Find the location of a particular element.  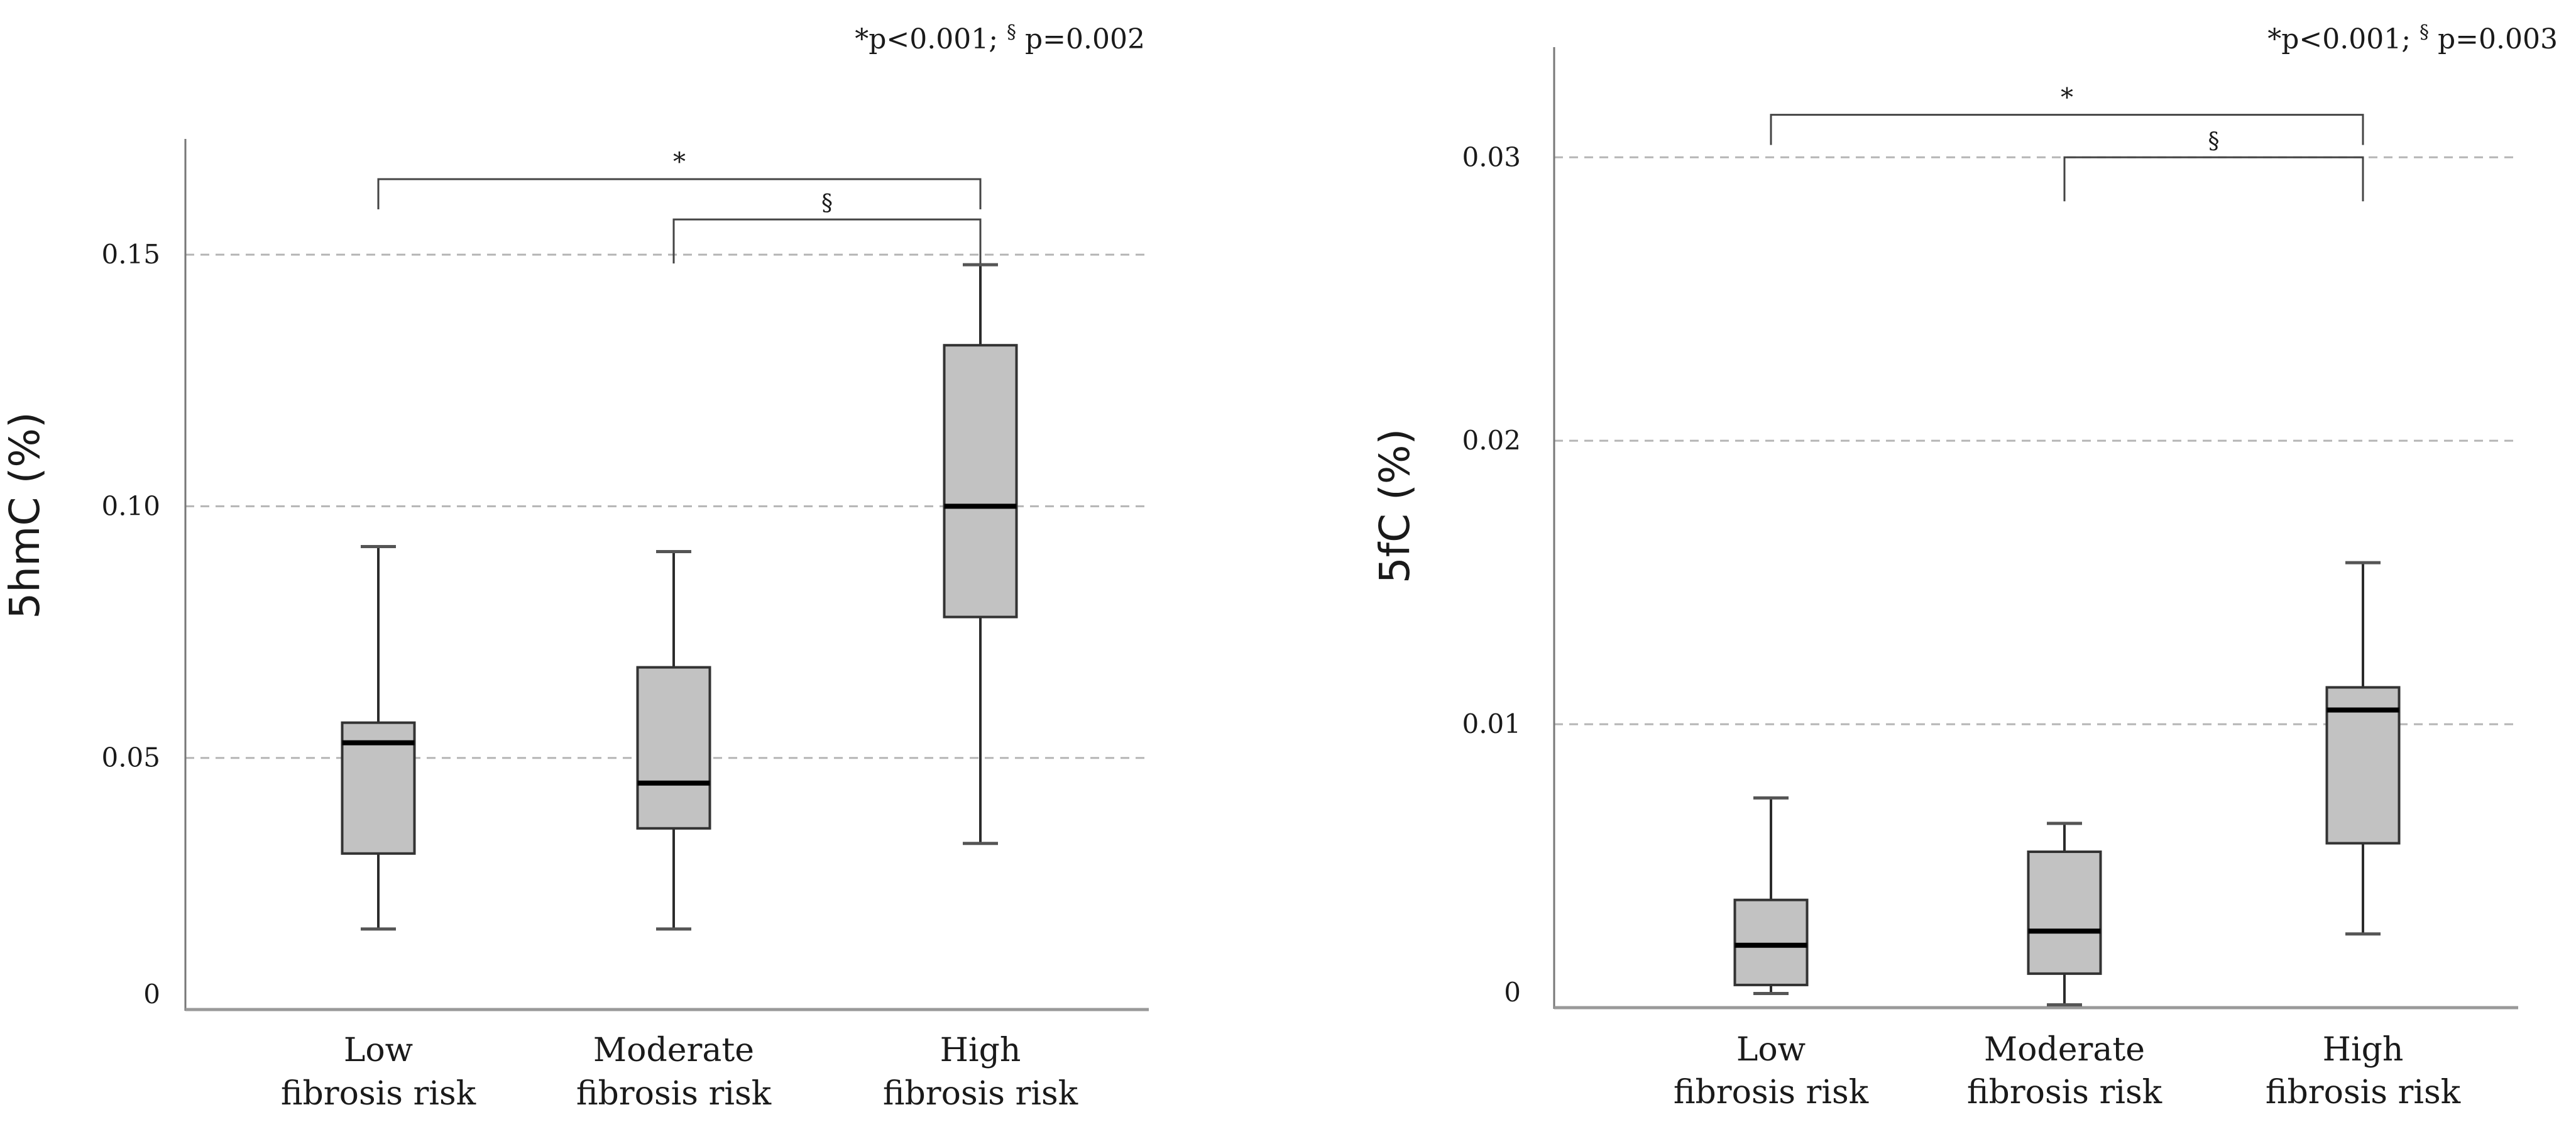

pvalue-rest: p=0.003 is located at coordinates (2493, 39).